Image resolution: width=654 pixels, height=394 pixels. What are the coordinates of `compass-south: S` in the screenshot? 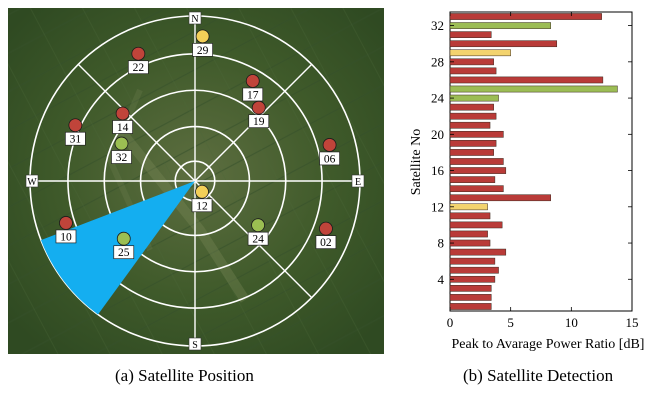 It's located at (195, 345).